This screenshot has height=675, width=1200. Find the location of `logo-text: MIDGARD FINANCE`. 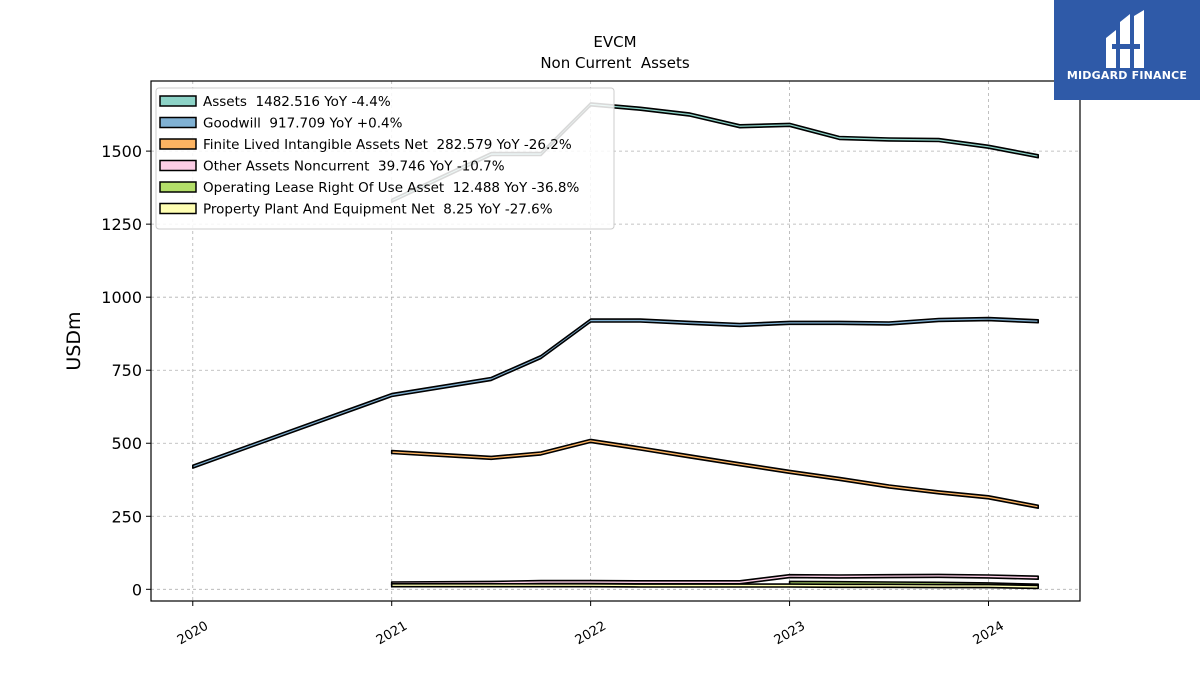

logo-text: MIDGARD FINANCE is located at coordinates (1127, 75).